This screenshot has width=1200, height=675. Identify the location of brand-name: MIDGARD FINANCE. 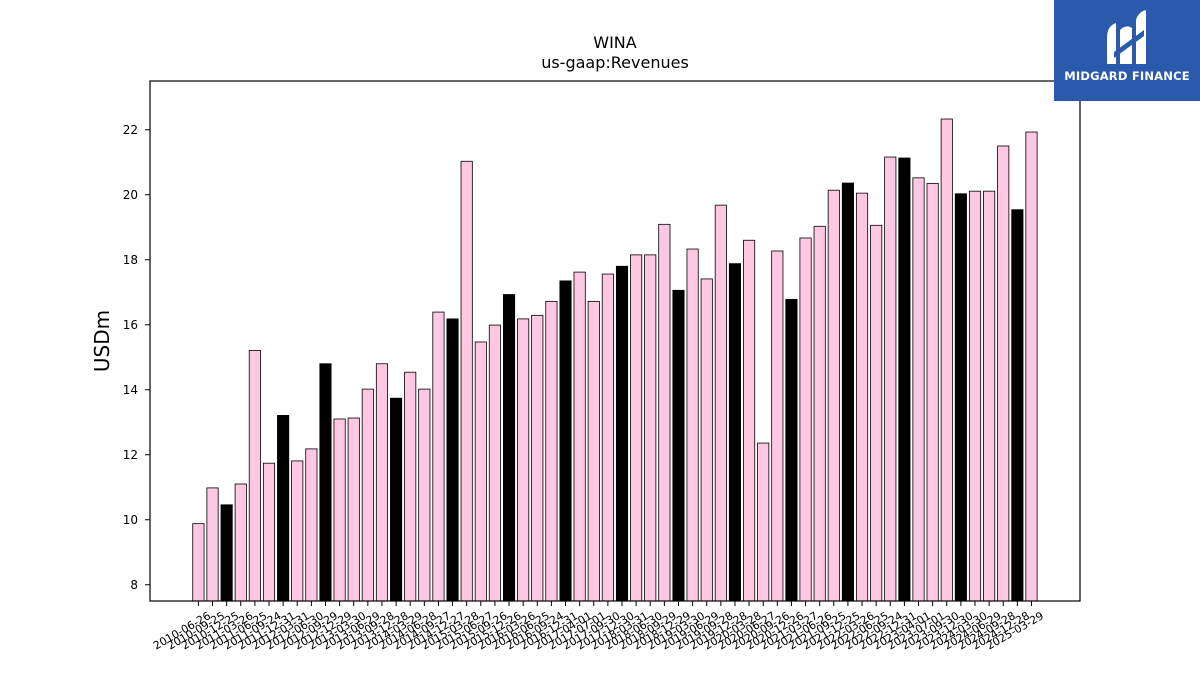
(1127, 76).